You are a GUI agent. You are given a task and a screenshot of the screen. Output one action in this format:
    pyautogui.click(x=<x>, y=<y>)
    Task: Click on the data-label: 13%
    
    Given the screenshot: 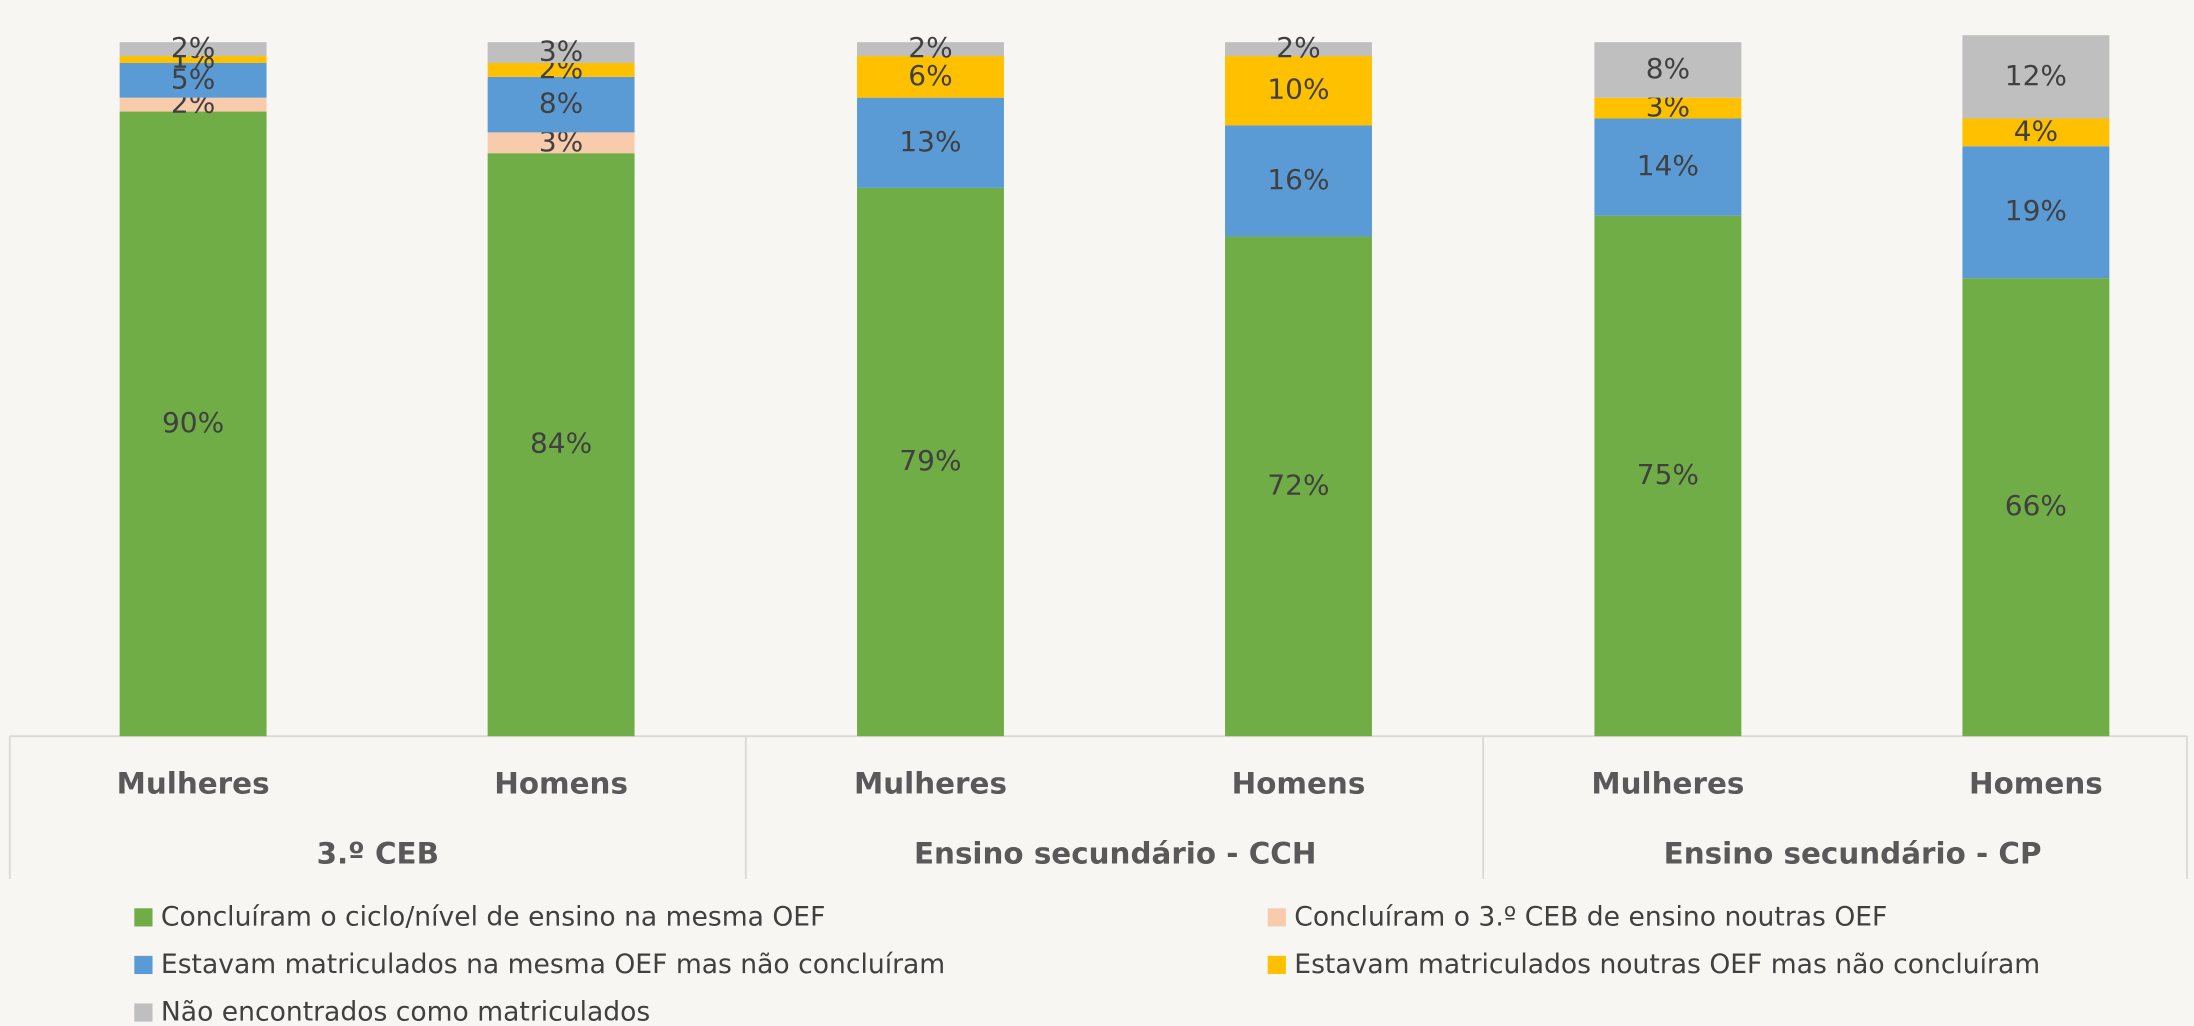 What is the action you would take?
    pyautogui.click(x=930, y=141)
    